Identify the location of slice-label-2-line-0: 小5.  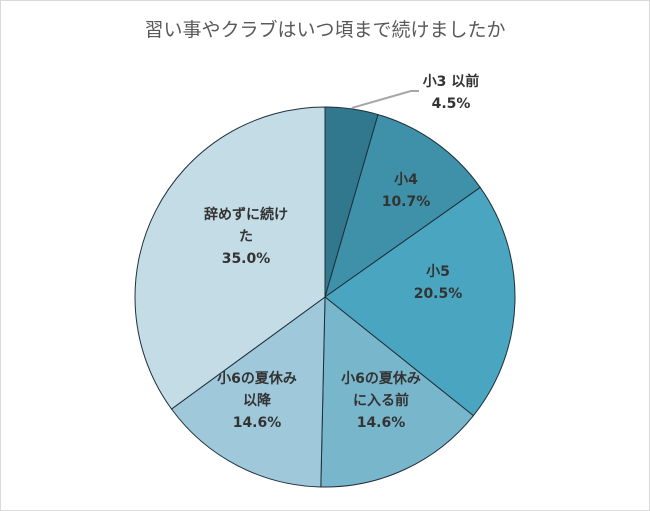
(438, 272).